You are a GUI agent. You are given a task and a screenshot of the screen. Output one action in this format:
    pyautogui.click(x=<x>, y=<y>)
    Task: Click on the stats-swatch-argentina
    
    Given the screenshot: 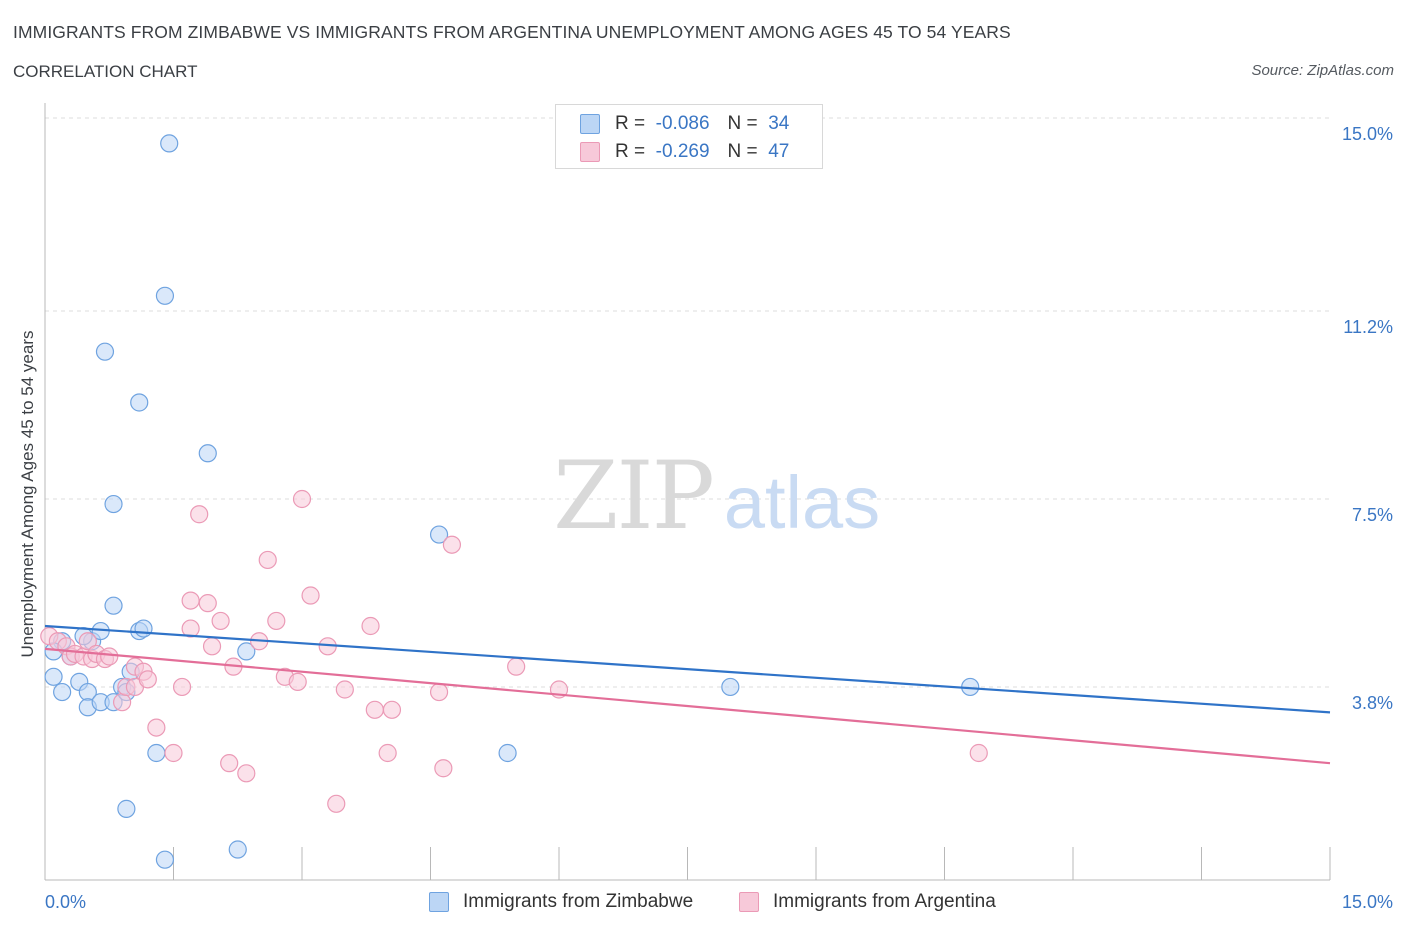 What is the action you would take?
    pyautogui.click(x=590, y=152)
    